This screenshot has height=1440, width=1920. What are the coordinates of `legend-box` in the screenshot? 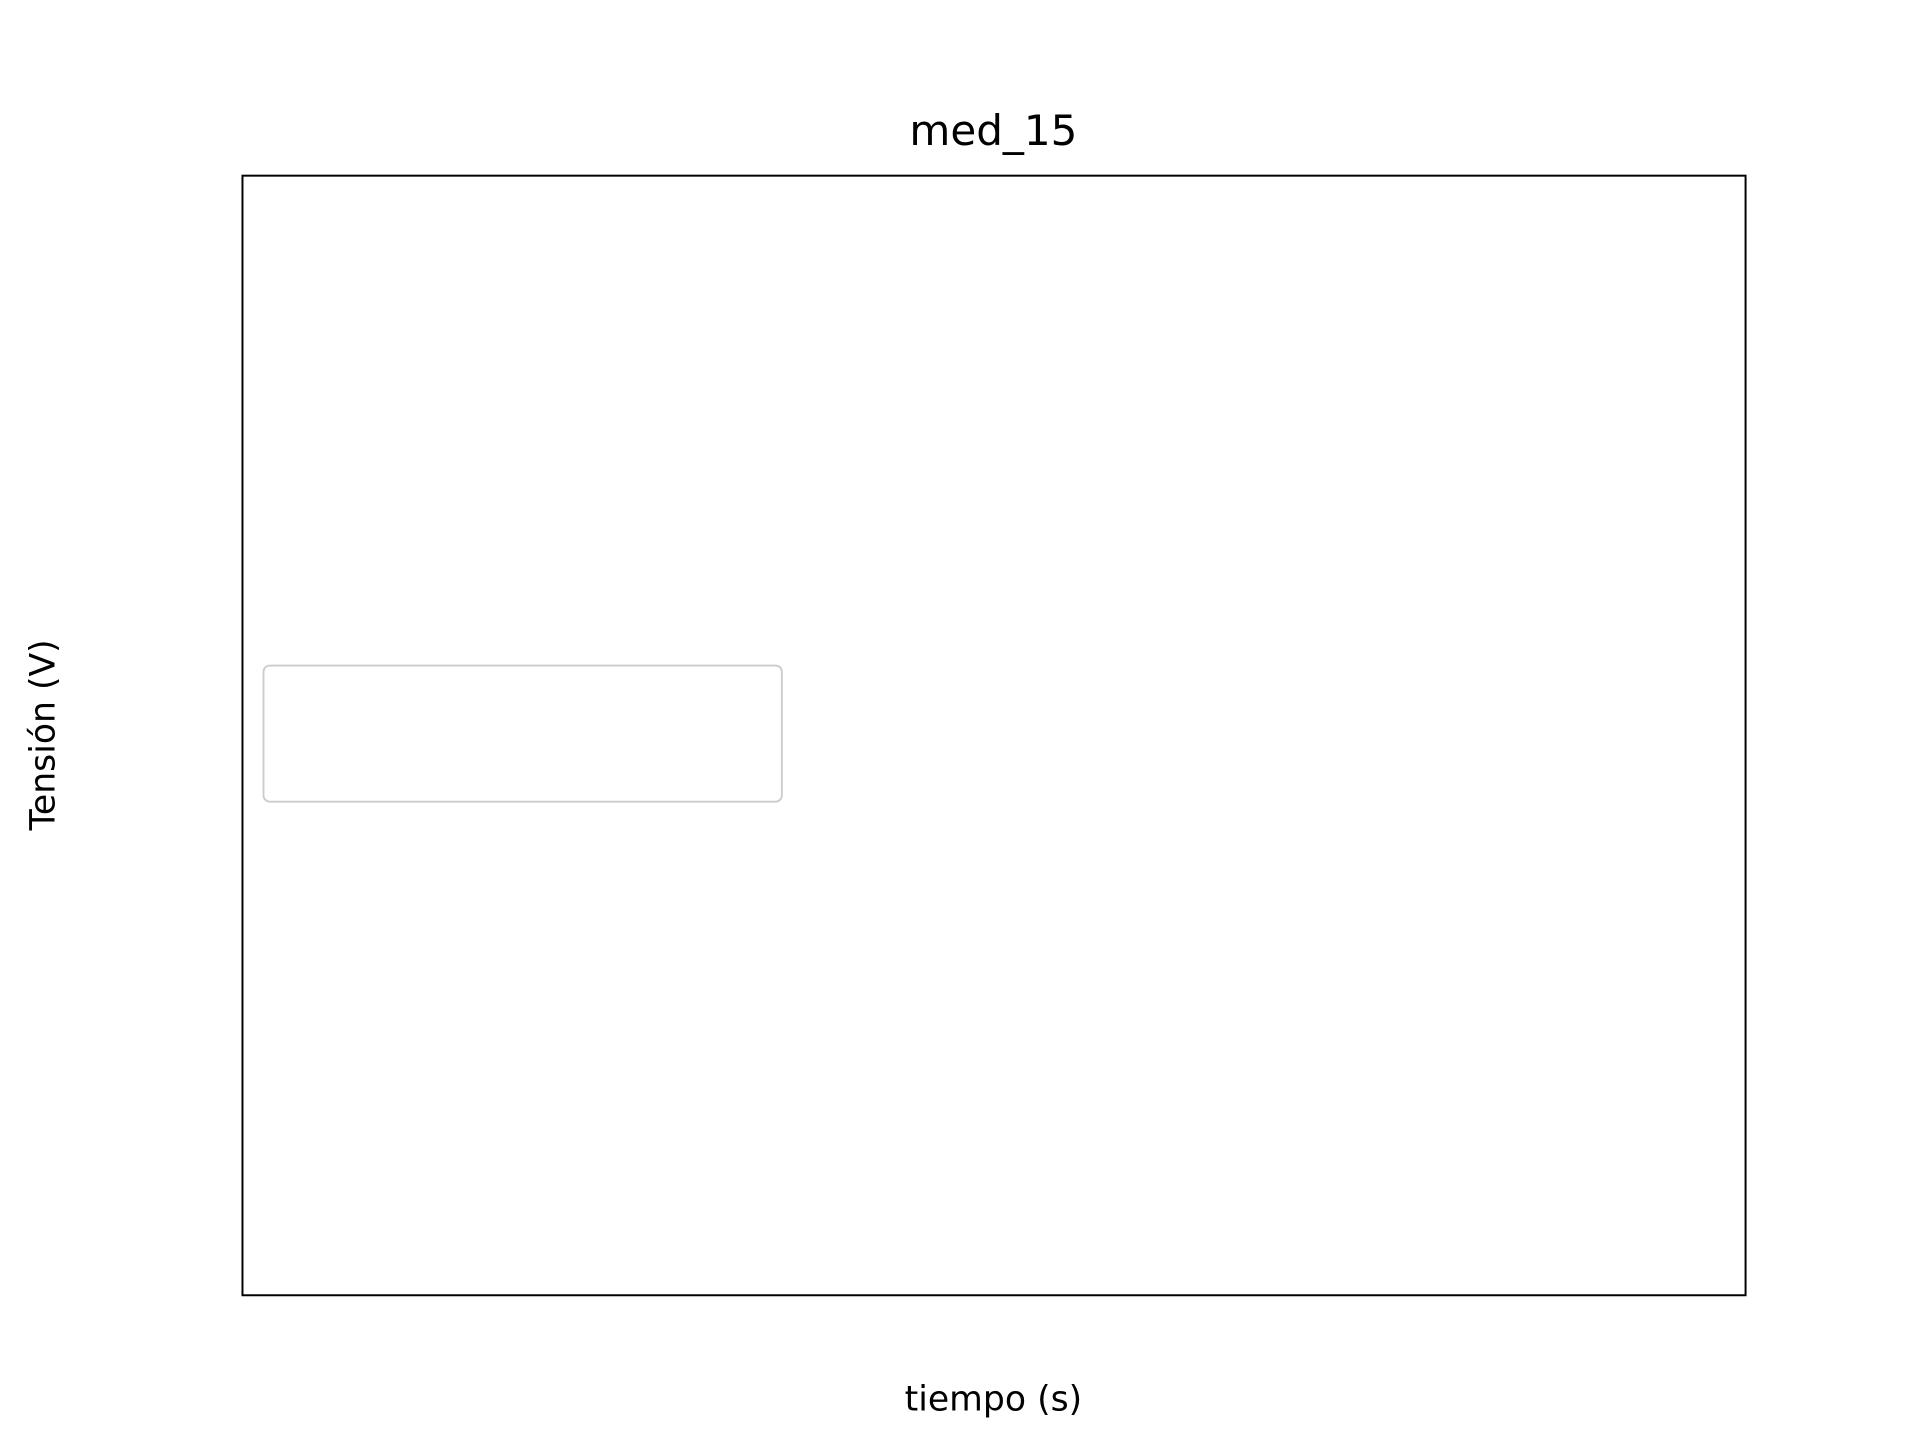 It's located at (522, 733).